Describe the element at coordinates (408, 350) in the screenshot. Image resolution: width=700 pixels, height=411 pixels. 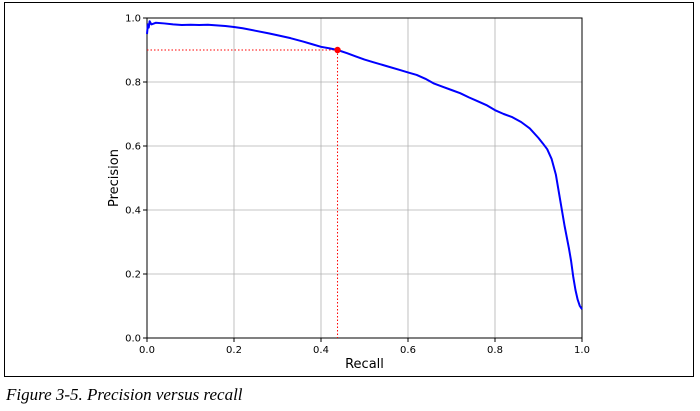
I see `x-tick-label: 0.6` at that location.